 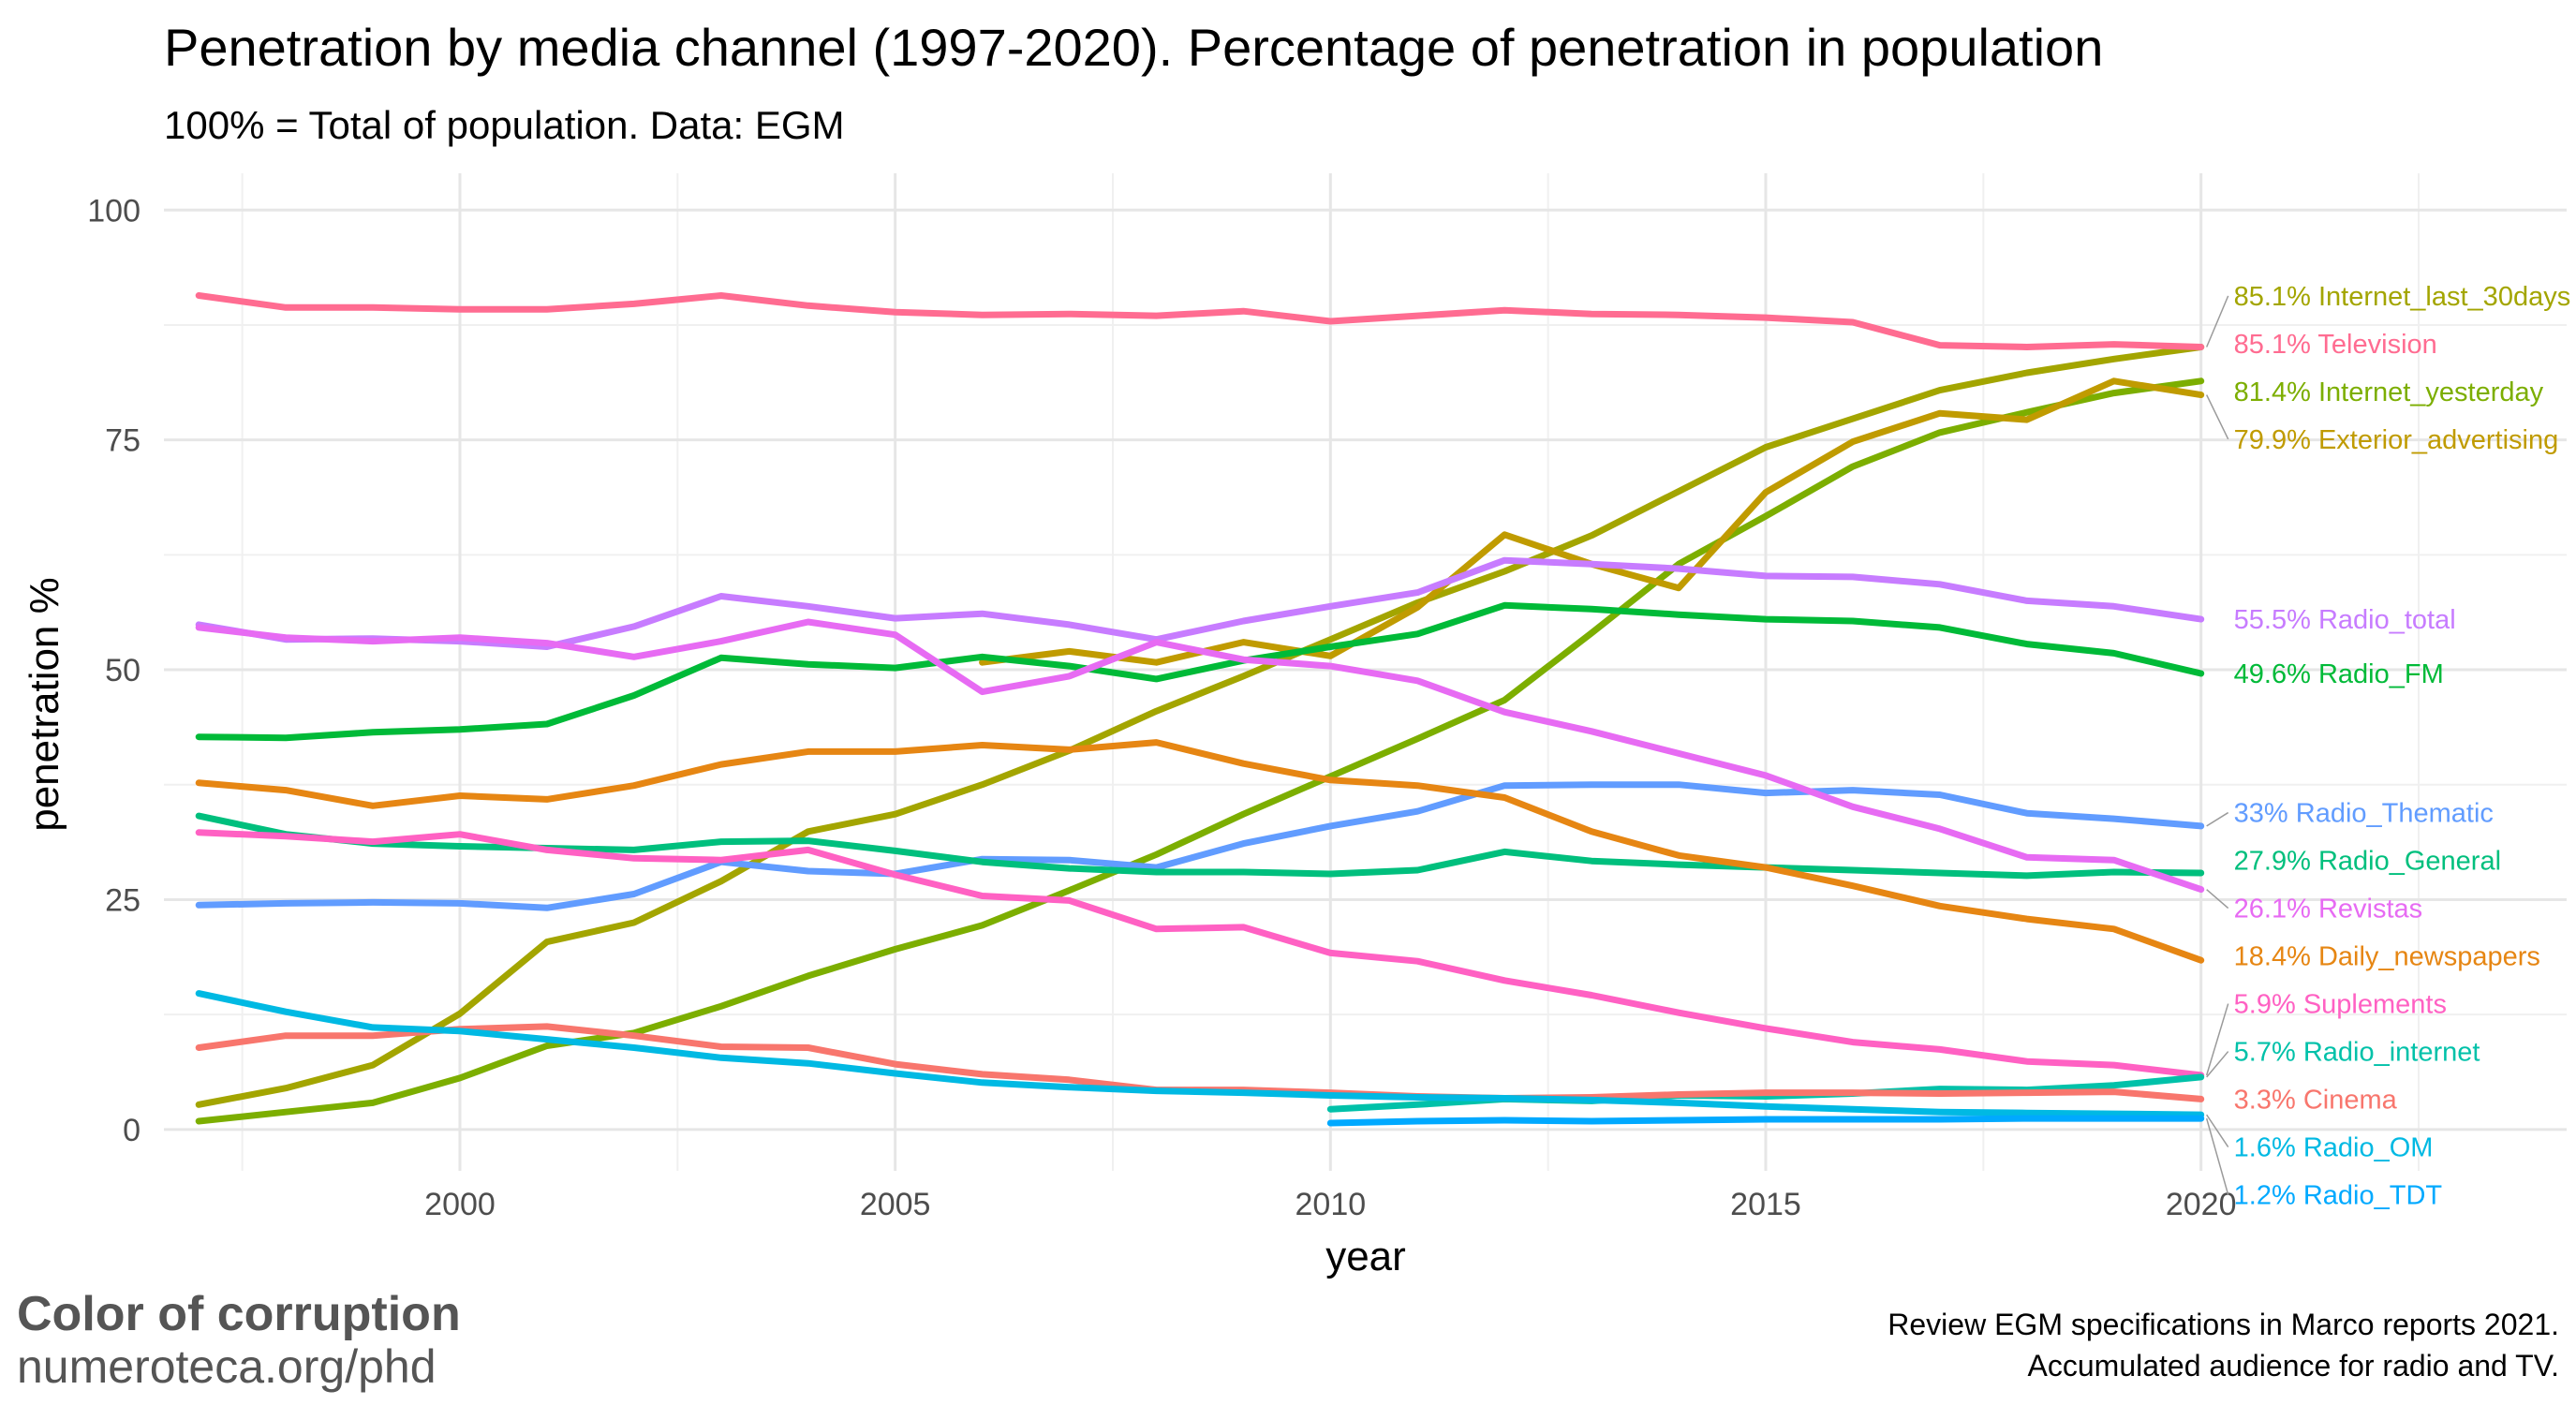 What do you see at coordinates (123, 900) in the screenshot?
I see `y-tick-label: 25` at bounding box center [123, 900].